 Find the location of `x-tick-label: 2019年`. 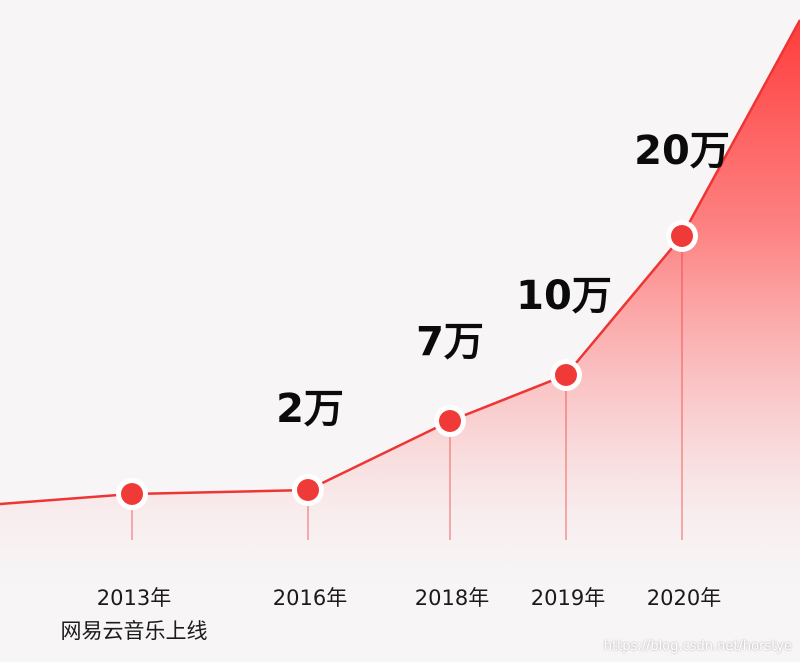

x-tick-label: 2019年 is located at coordinates (568, 598).